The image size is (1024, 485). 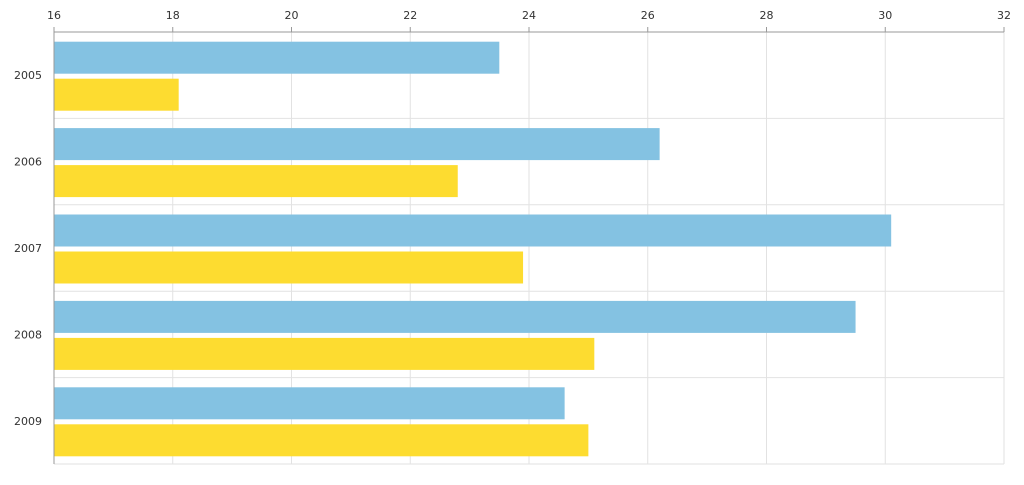 What do you see at coordinates (292, 15) in the screenshot?
I see `x-tick-label: 20` at bounding box center [292, 15].